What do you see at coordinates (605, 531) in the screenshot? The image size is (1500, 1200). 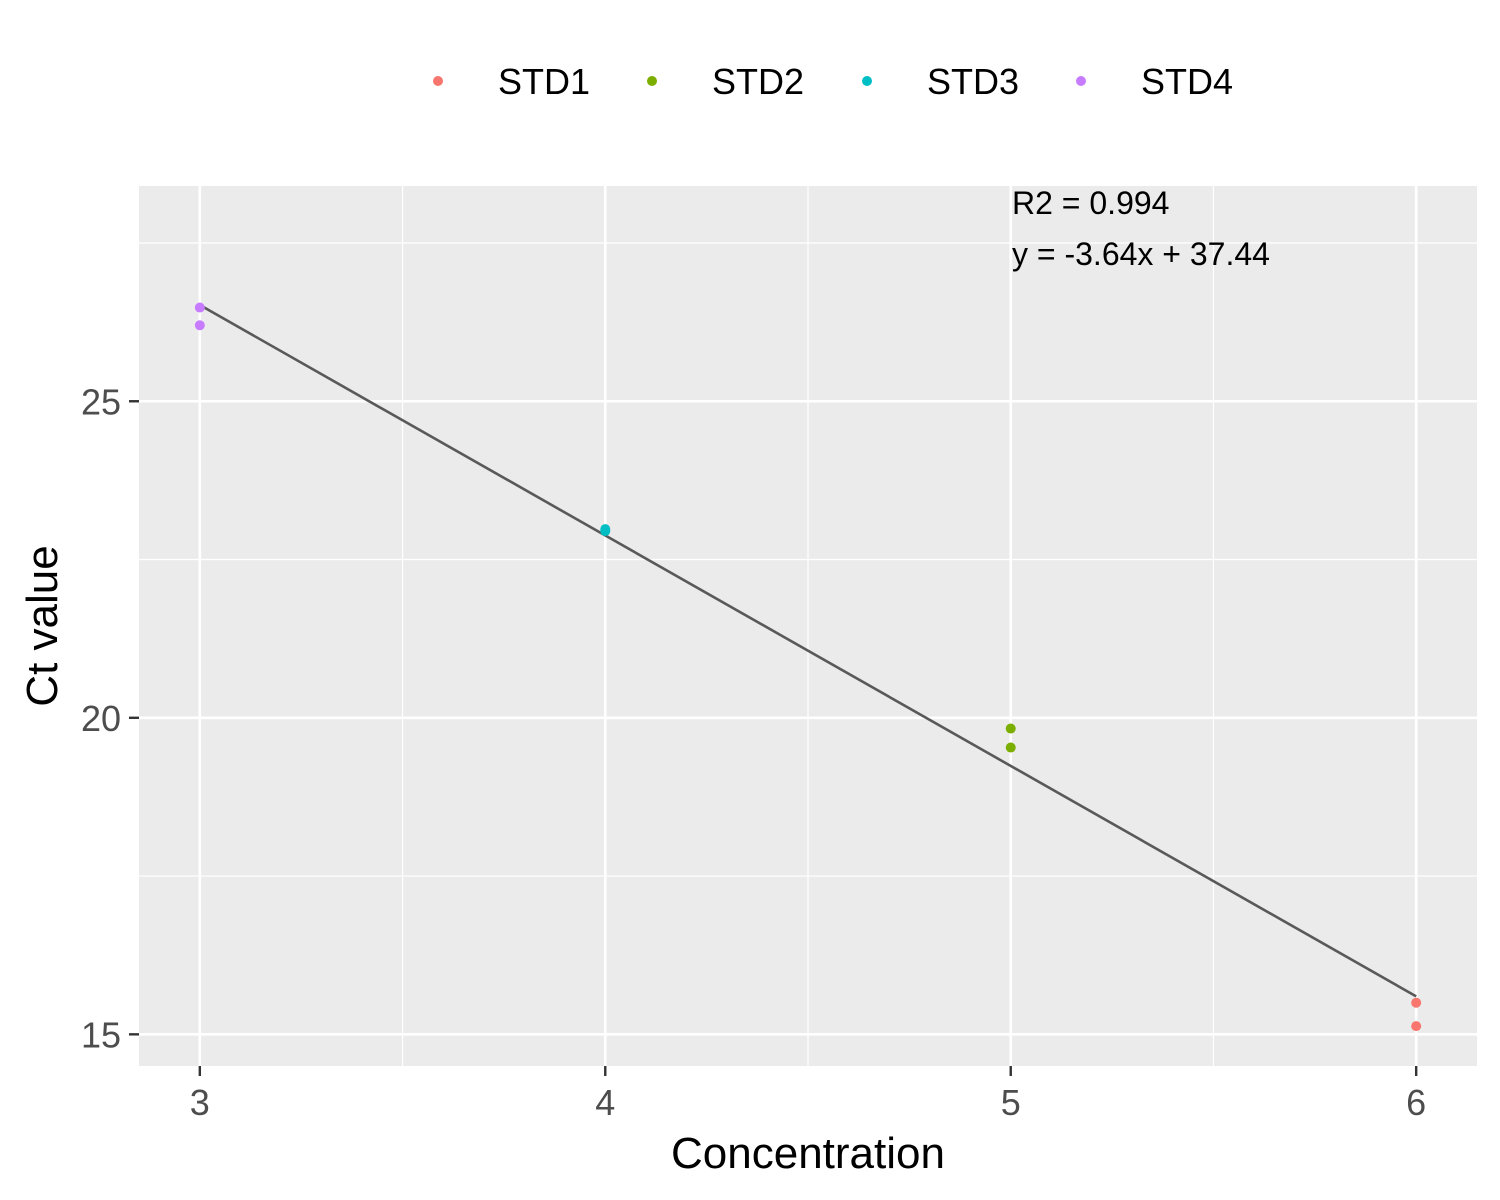 I see `point-std3` at bounding box center [605, 531].